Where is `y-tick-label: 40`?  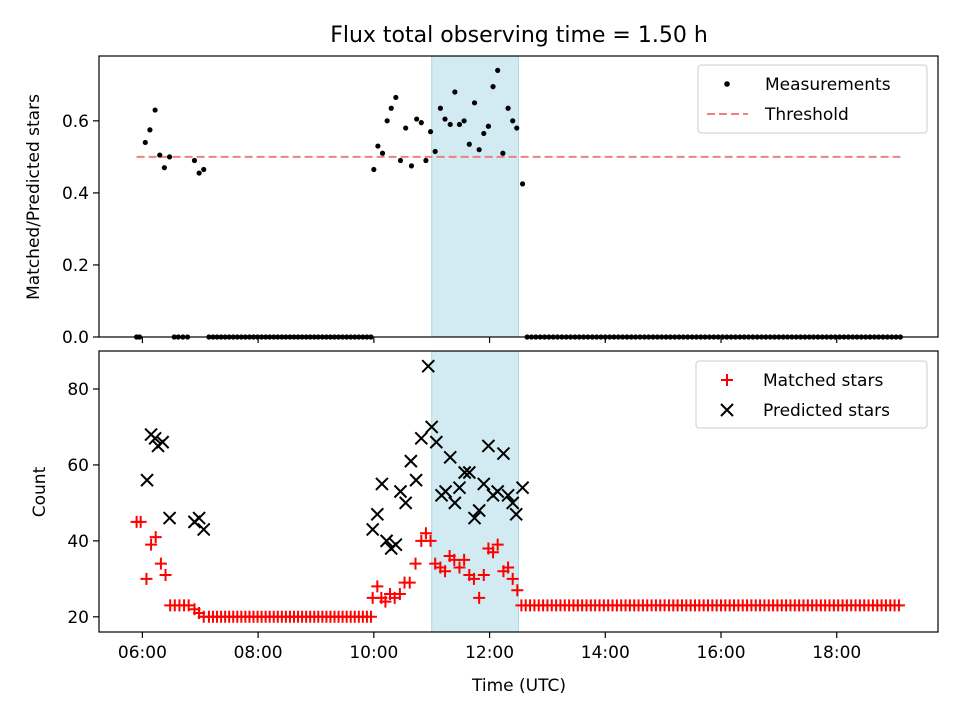 y-tick-label: 40 is located at coordinates (78, 542).